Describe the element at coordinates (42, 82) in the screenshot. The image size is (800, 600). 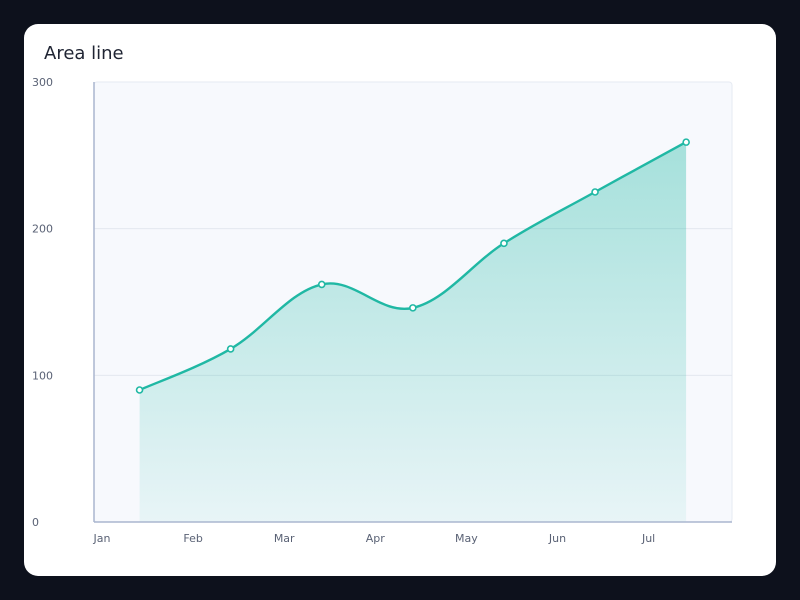
I see `y-tick-label: 300` at that location.